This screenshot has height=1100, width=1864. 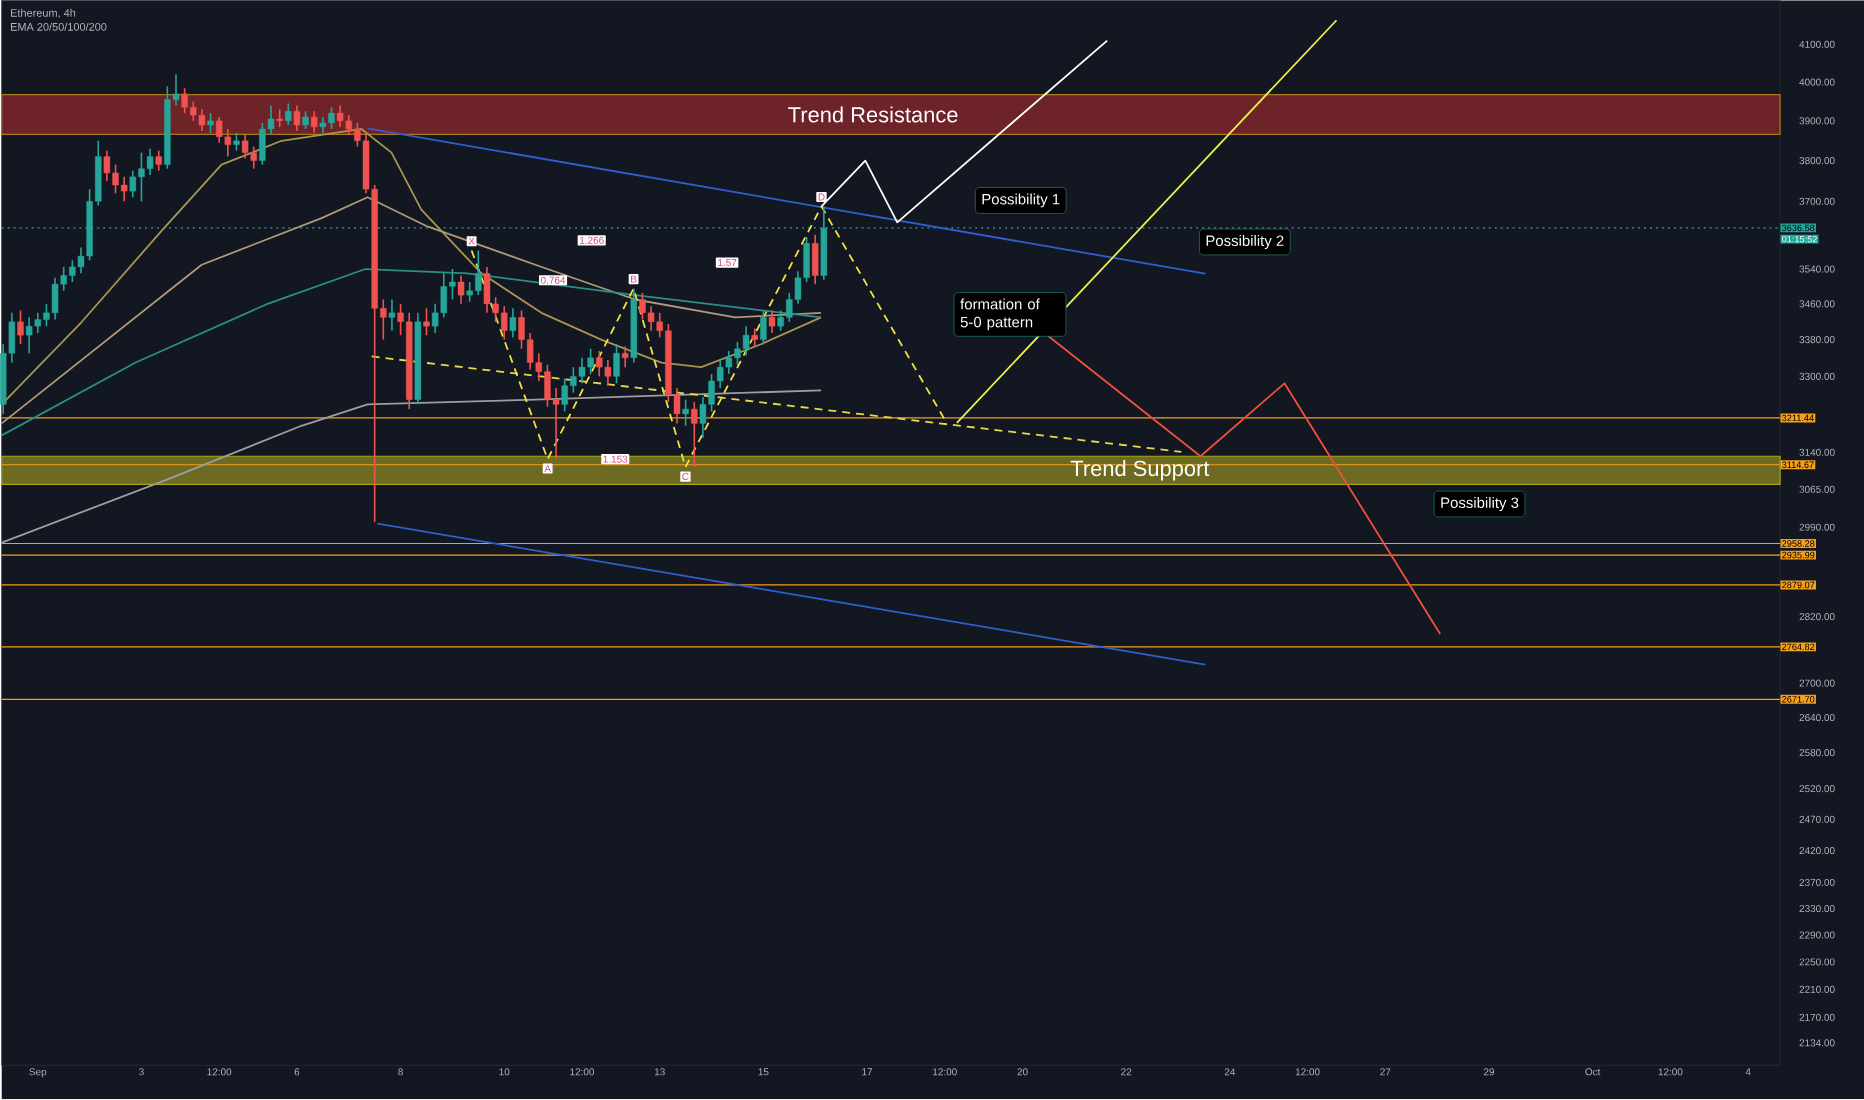 I want to click on band-label: Trend Support, so click(x=1140, y=470).